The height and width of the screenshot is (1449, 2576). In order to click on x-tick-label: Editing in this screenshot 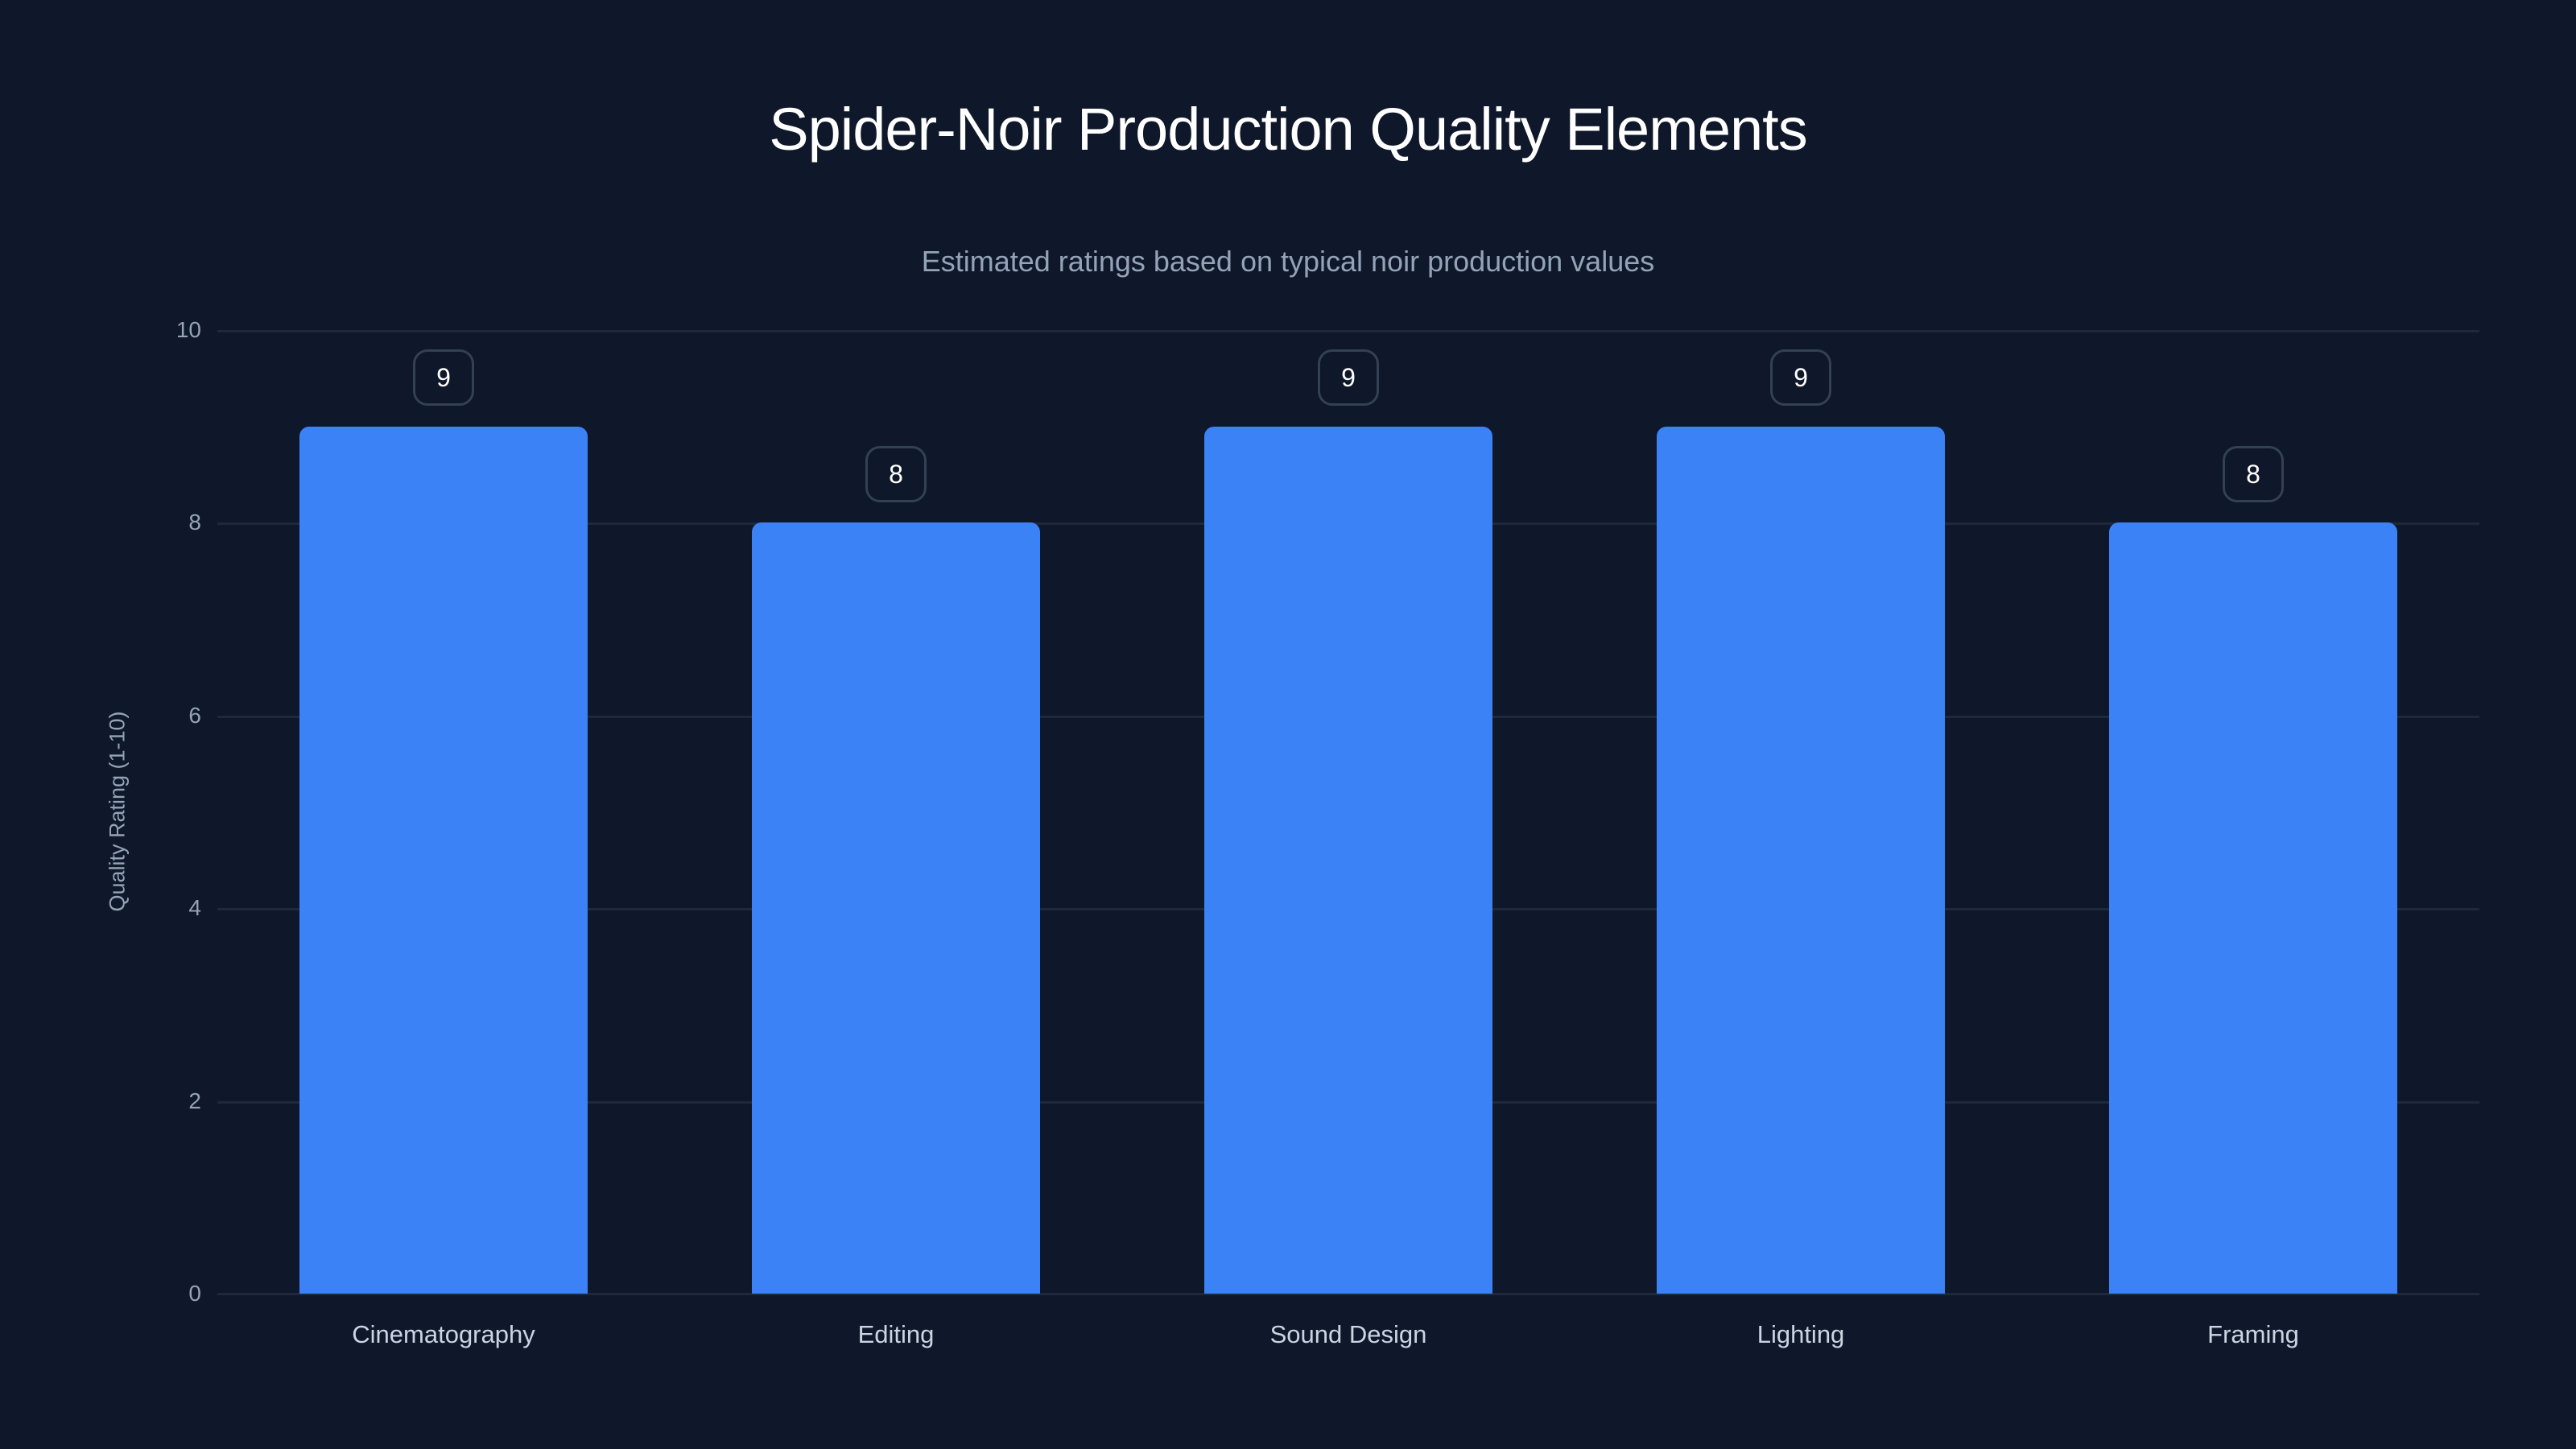, I will do `click(896, 1334)`.